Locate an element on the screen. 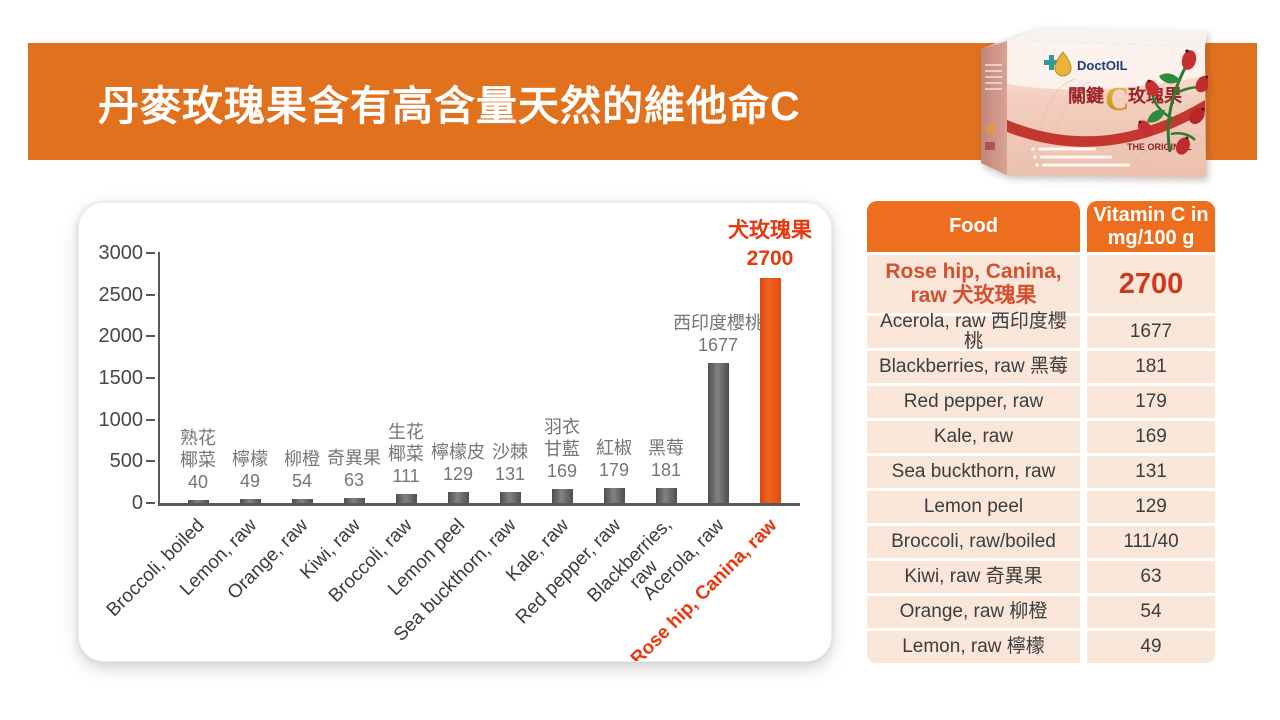 This screenshot has width=1280, height=720. table-row-food: Kale, raw is located at coordinates (973, 437).